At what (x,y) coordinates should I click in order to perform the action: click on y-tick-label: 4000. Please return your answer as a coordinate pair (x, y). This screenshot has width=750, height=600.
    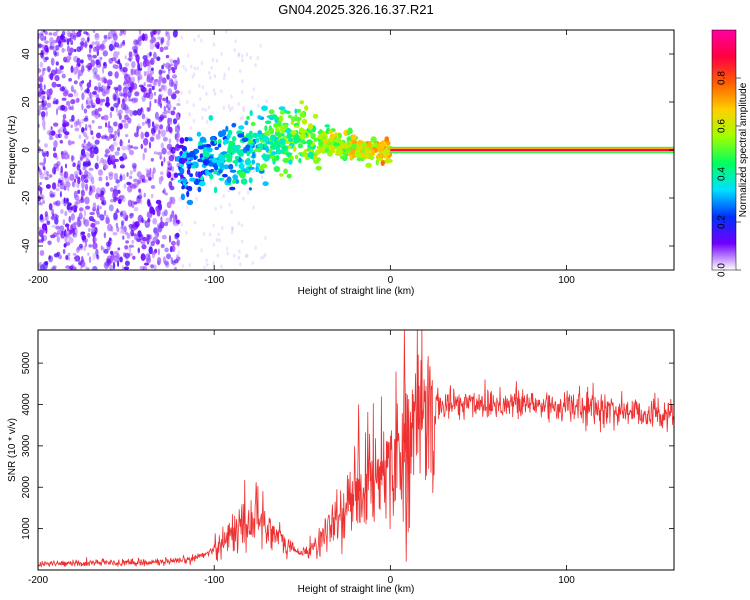
    Looking at the image, I should click on (26, 404).